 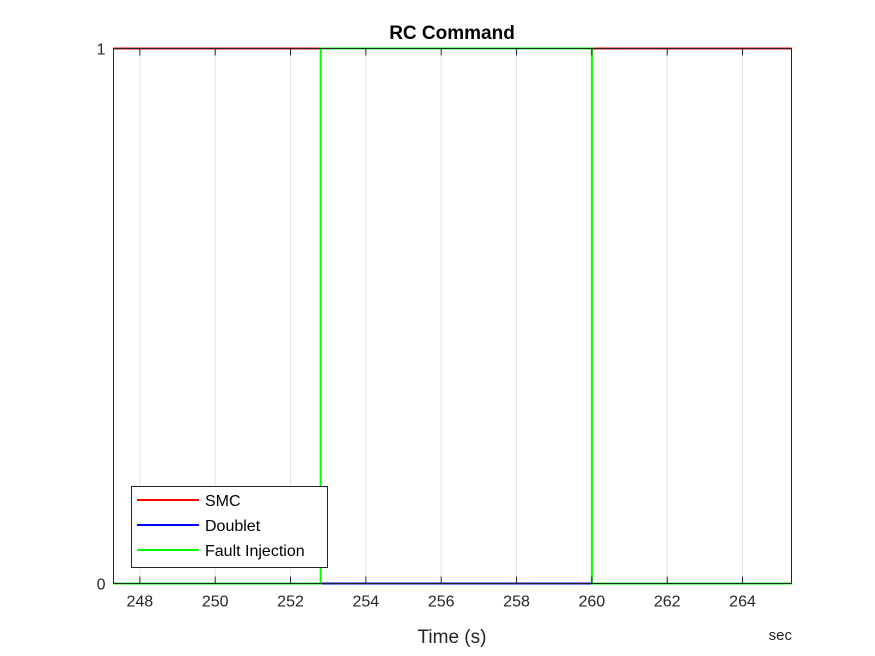 What do you see at coordinates (366, 602) in the screenshot?
I see `x-tick-label: 254` at bounding box center [366, 602].